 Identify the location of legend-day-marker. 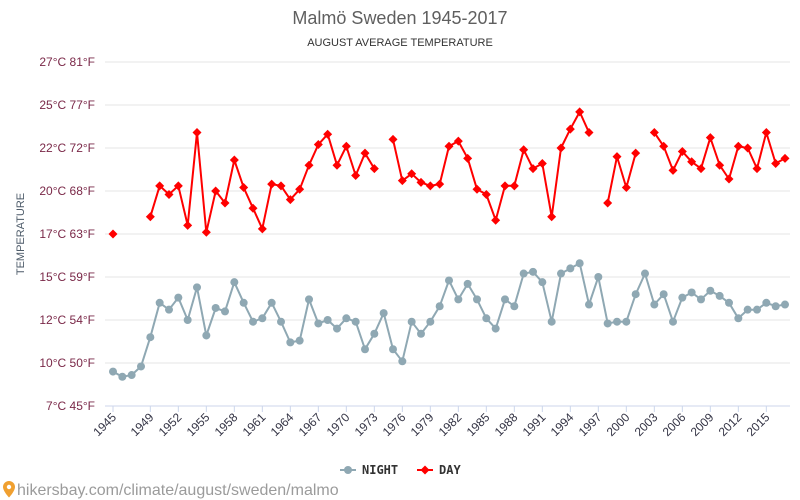
(425, 470).